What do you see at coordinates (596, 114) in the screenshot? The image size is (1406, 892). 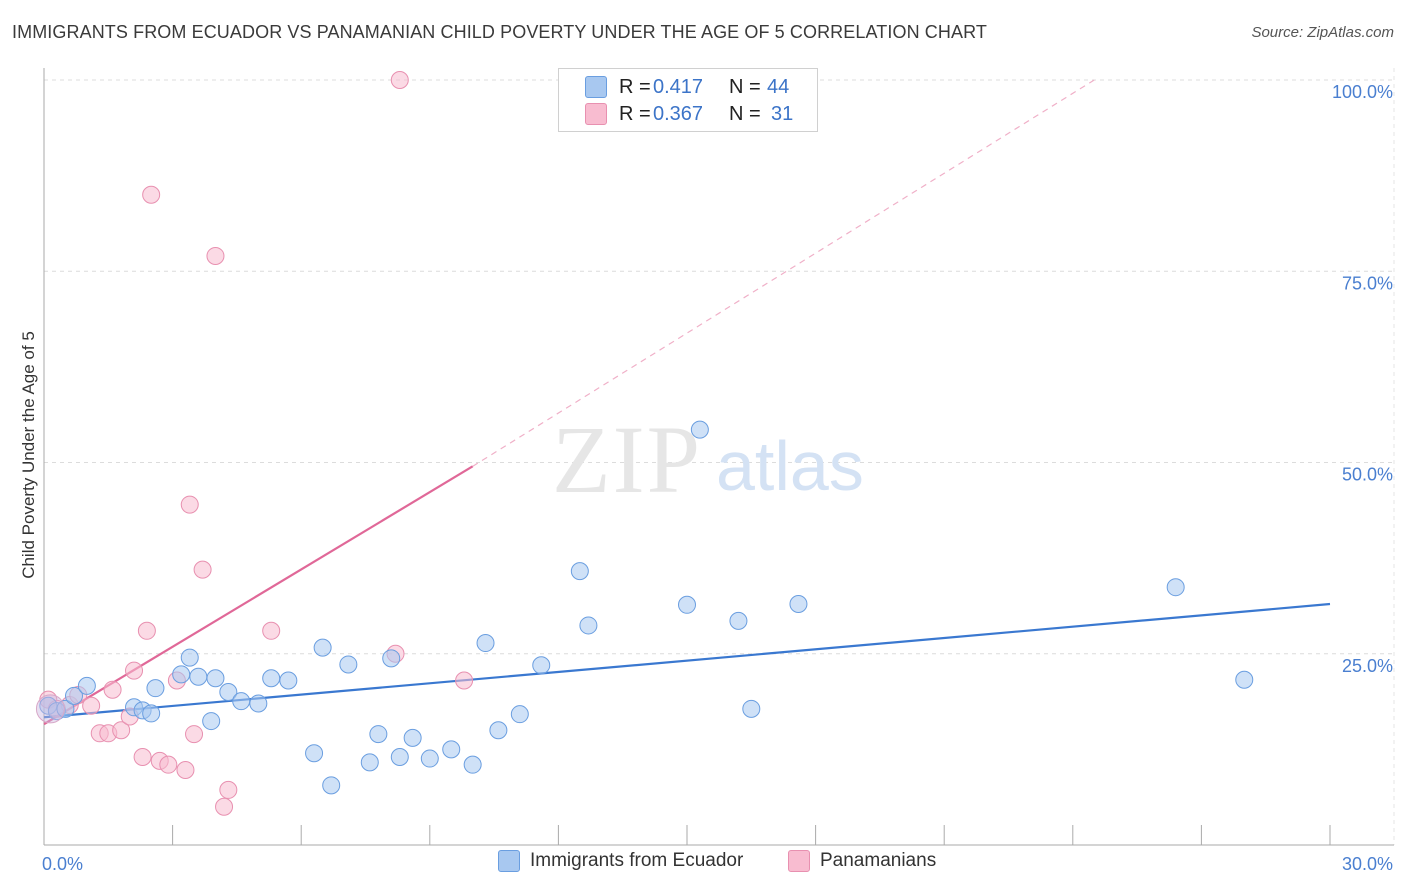 I see `legend-swatch-panamanians` at bounding box center [596, 114].